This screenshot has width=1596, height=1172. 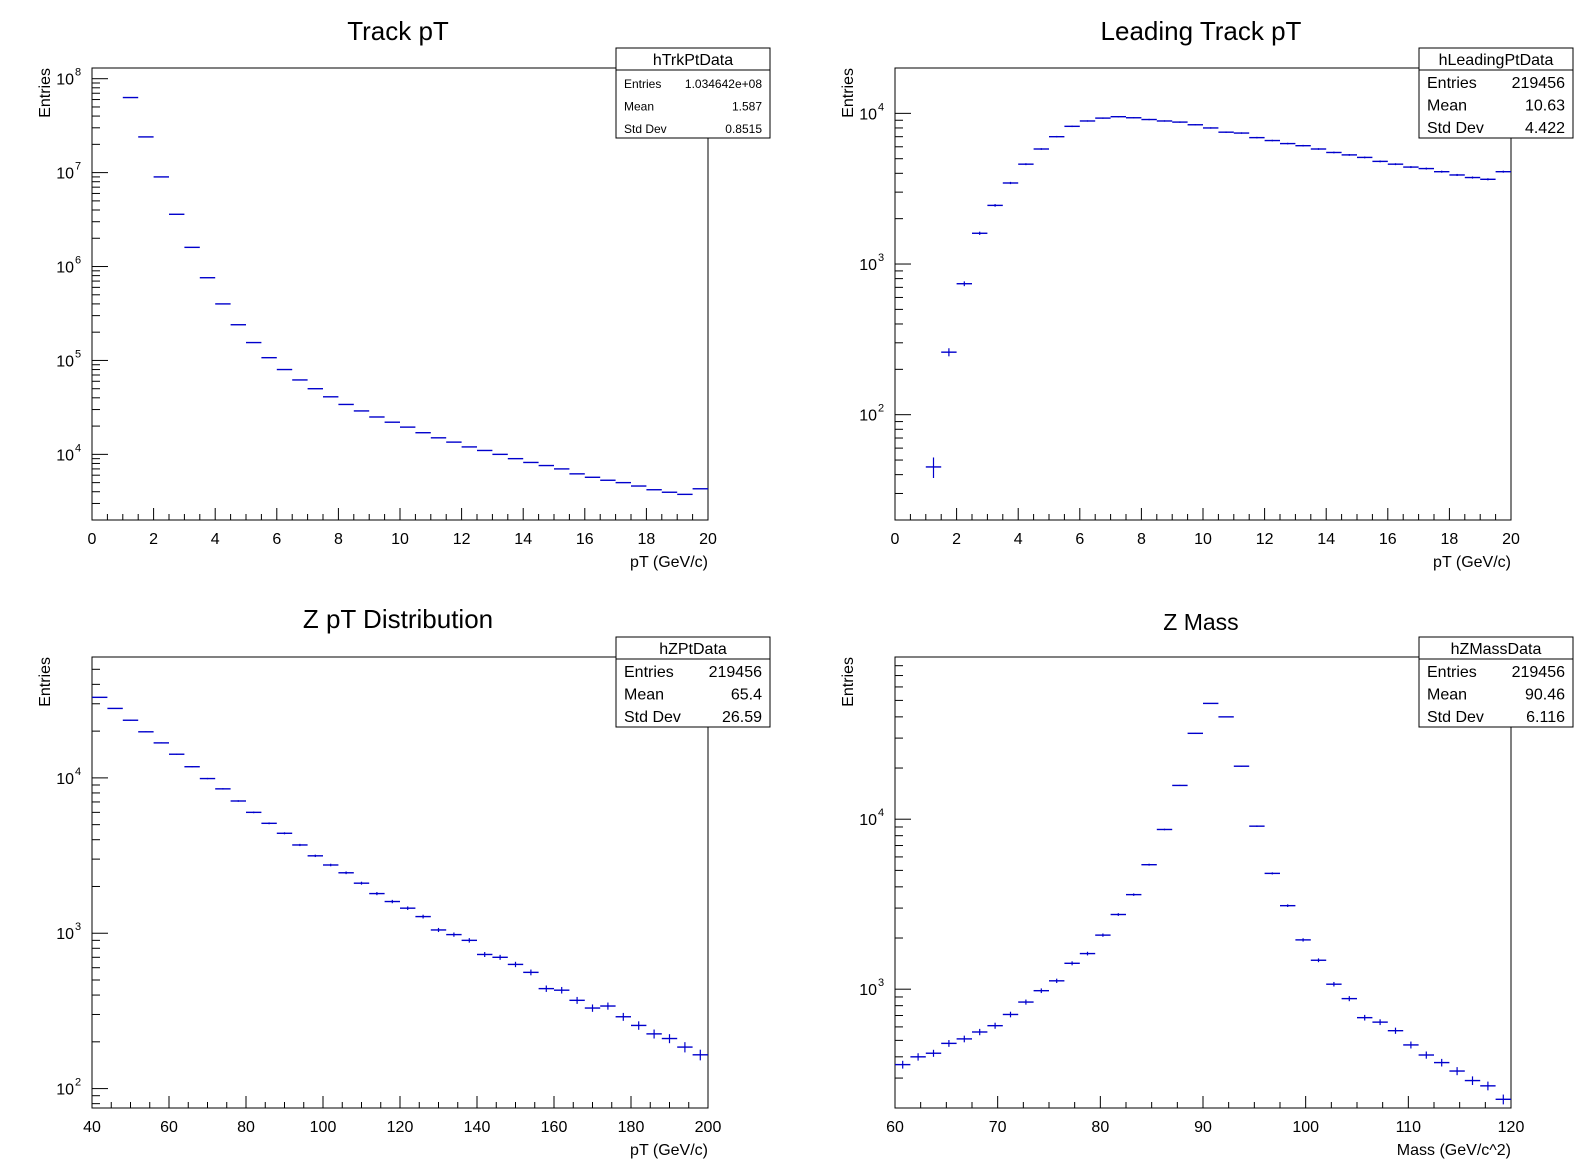 I want to click on x-axis-label: pT (GeV/c), so click(x=1472, y=562).